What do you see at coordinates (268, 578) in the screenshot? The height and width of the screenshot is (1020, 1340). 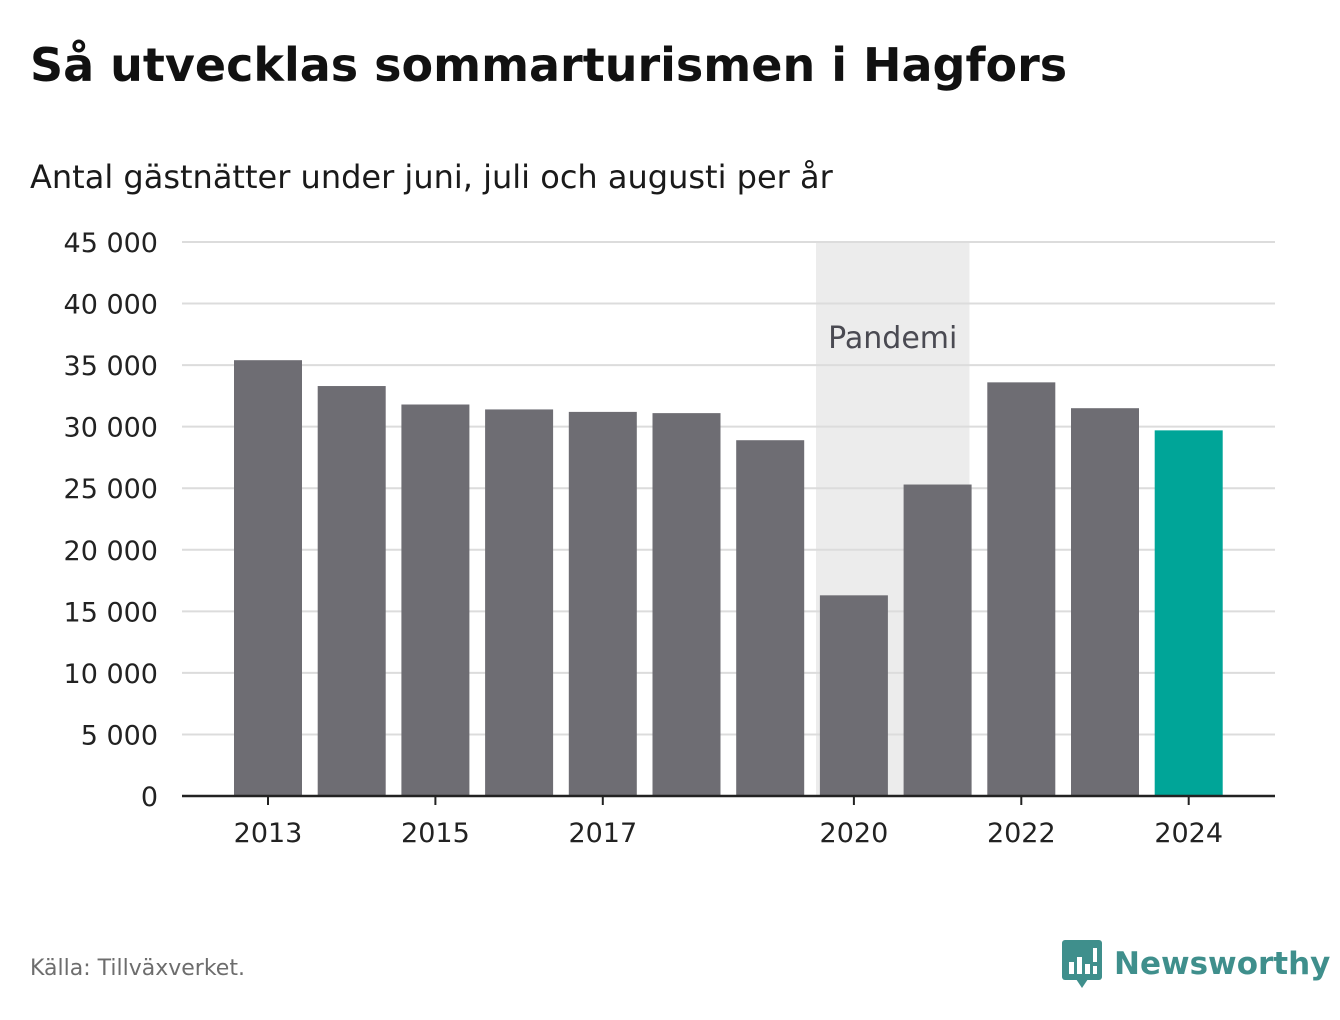 I see `bar-2013` at bounding box center [268, 578].